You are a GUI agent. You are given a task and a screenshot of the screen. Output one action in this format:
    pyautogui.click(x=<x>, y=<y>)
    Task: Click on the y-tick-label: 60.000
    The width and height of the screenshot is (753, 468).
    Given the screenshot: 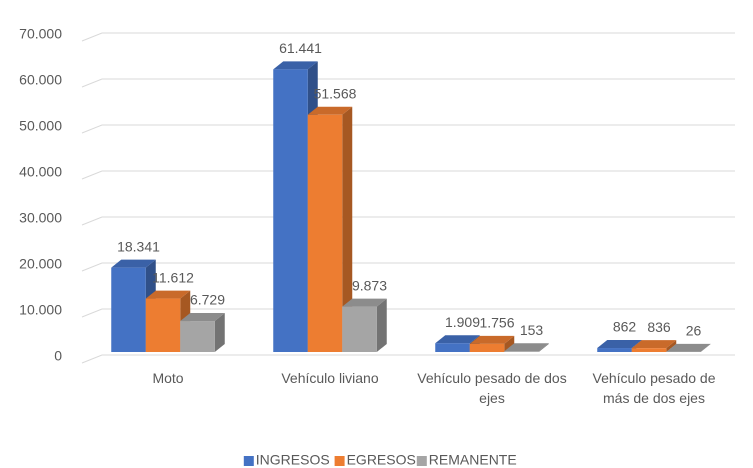 What is the action you would take?
    pyautogui.click(x=40, y=80)
    